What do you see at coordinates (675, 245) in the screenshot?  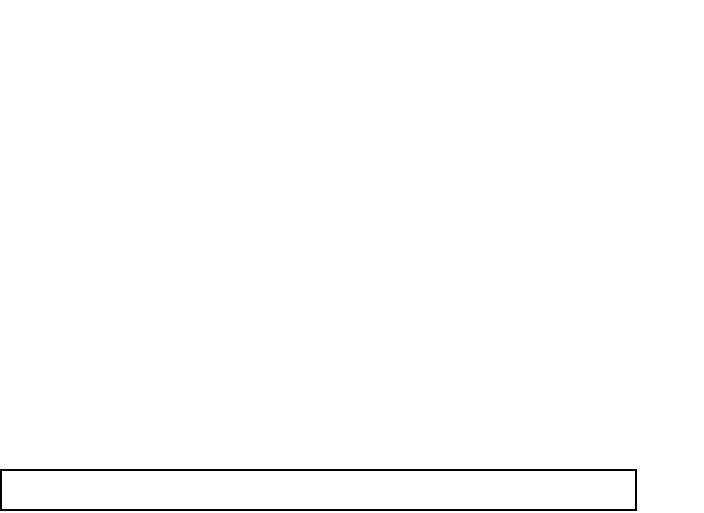 I see `humidity-color-scale` at bounding box center [675, 245].